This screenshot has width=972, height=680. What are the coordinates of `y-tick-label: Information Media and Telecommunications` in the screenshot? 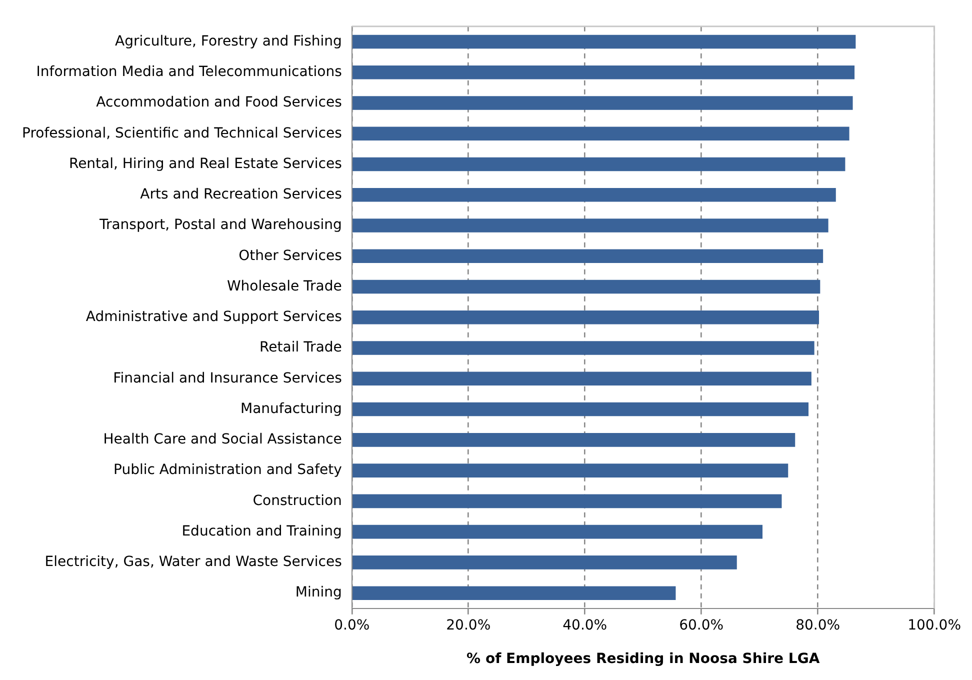 It's located at (189, 72).